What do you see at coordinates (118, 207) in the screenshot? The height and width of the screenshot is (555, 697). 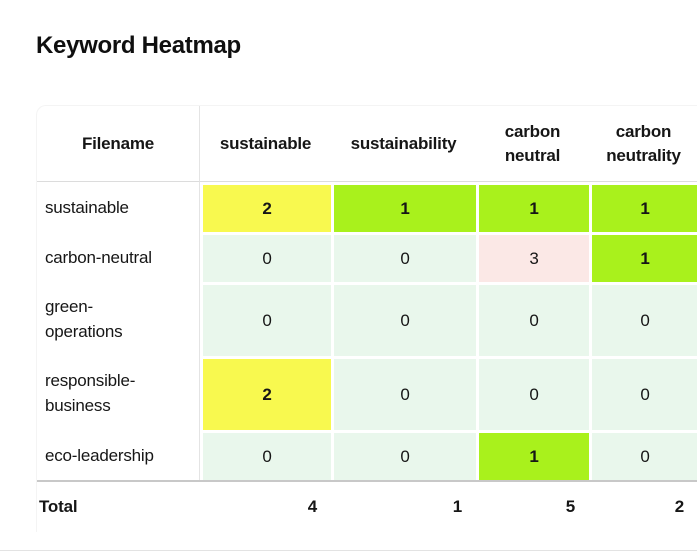 I see `row-label-sustainable: sustainable` at bounding box center [118, 207].